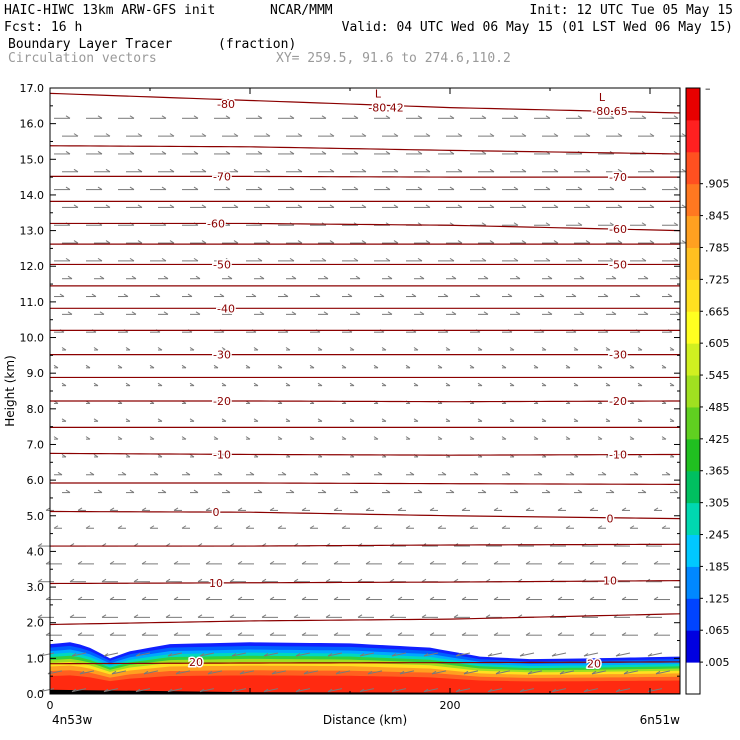 The image size is (740, 740). I want to click on colorbar-label: .485, so click(717, 407).